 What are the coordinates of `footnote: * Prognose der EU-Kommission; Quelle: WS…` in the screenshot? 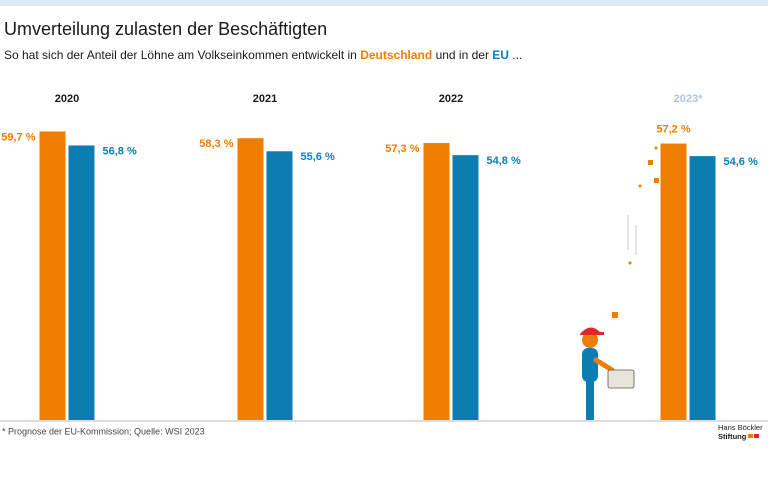 It's located at (103, 431).